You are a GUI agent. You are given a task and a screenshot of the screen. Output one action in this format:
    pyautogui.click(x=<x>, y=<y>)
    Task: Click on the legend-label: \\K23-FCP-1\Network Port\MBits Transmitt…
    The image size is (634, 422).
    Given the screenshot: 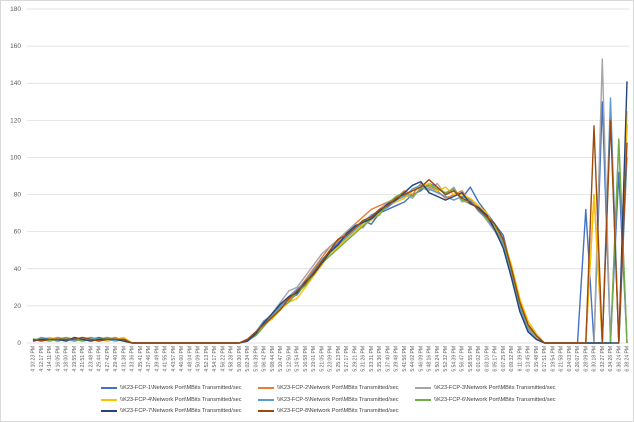 What is the action you would take?
    pyautogui.click(x=181, y=388)
    